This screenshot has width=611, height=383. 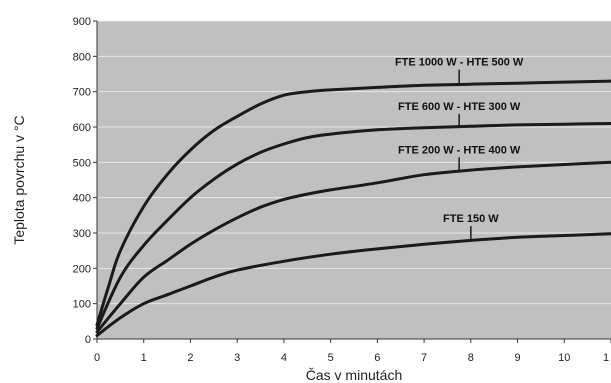 I want to click on y-tick-label: 200, so click(x=82, y=269).